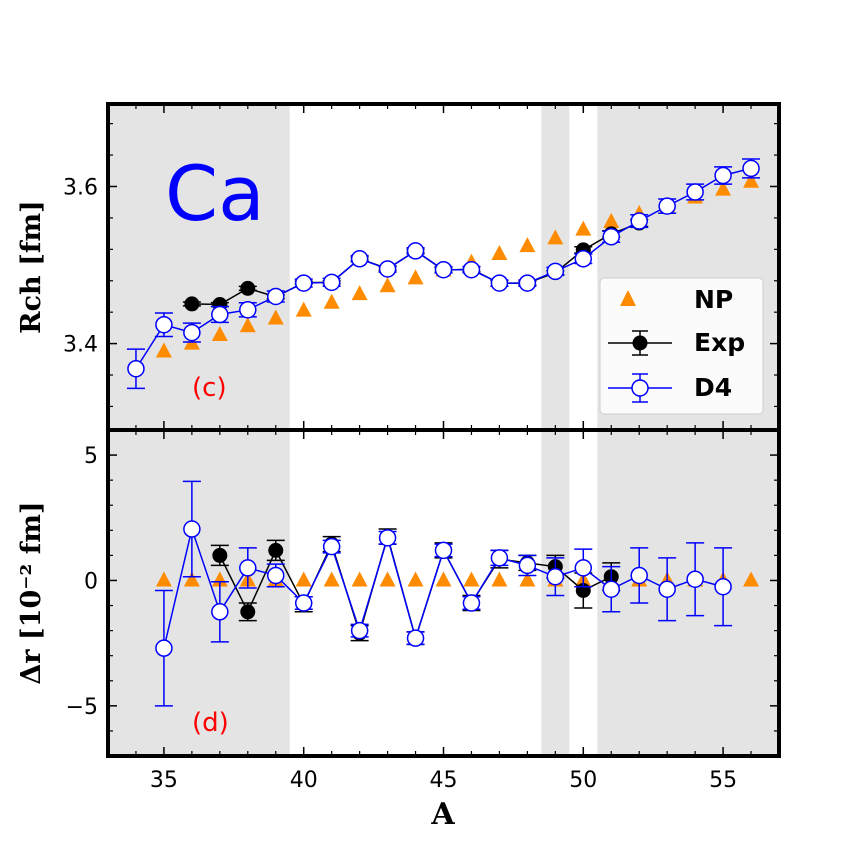 Image resolution: width=864 pixels, height=864 pixels. Describe the element at coordinates (583, 780) in the screenshot. I see `x-tick-label: 50` at that location.